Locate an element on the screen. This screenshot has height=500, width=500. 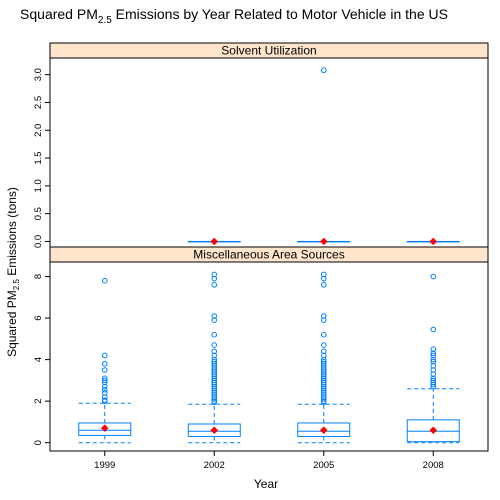
strip-label: Miscellaneous Area Sources is located at coordinates (268, 255).